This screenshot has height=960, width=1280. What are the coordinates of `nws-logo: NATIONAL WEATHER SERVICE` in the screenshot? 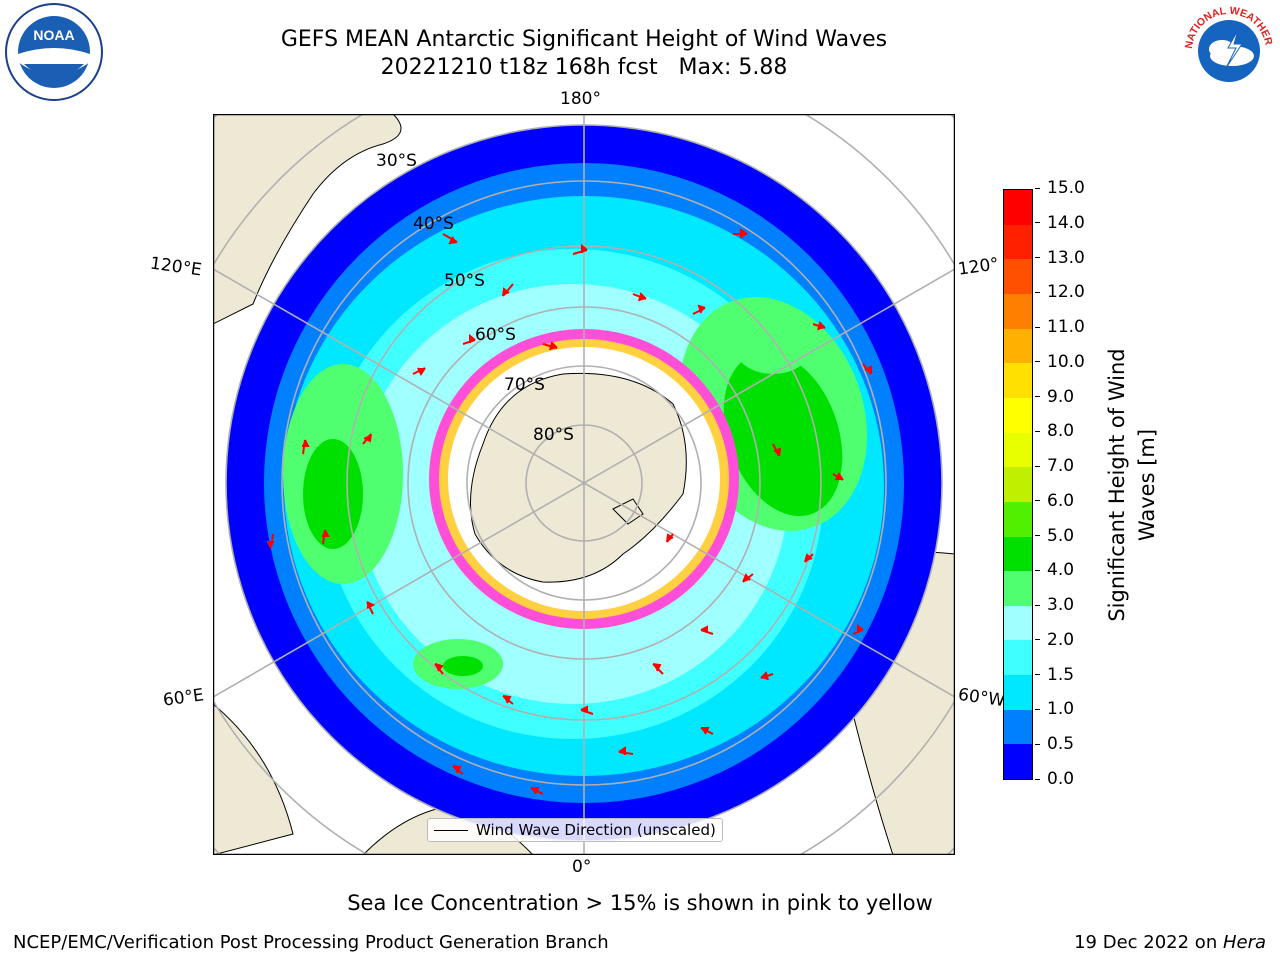 It's located at (1227, 50).